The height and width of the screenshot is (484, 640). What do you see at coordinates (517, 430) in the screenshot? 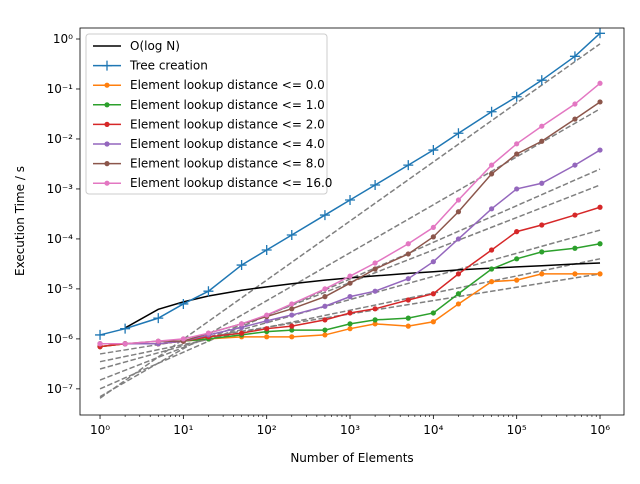
I see `x-tick-label: 10⁵` at bounding box center [517, 430].